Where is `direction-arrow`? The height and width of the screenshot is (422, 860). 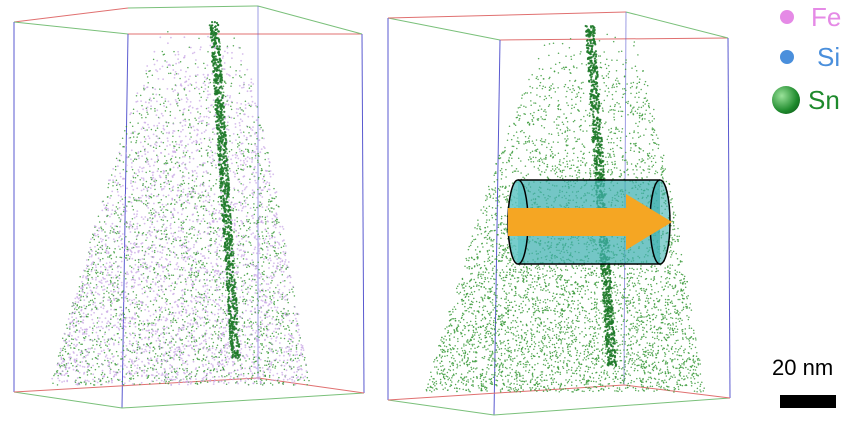
direction-arrow is located at coordinates (590, 222).